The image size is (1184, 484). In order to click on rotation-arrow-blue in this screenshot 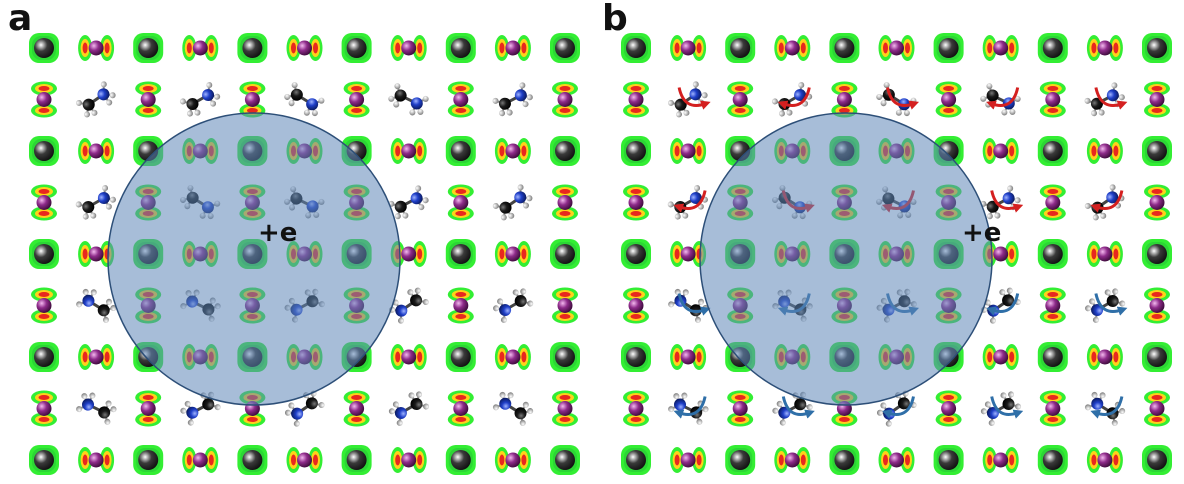, I will do `click(798, 407)`.